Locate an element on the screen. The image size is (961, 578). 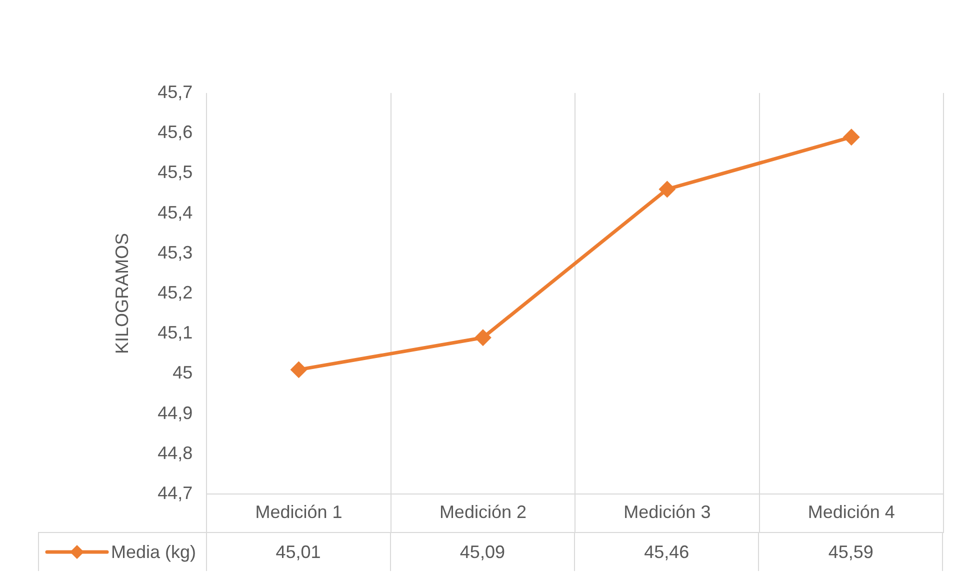
y-tick-label: 44,9 is located at coordinates (175, 412).